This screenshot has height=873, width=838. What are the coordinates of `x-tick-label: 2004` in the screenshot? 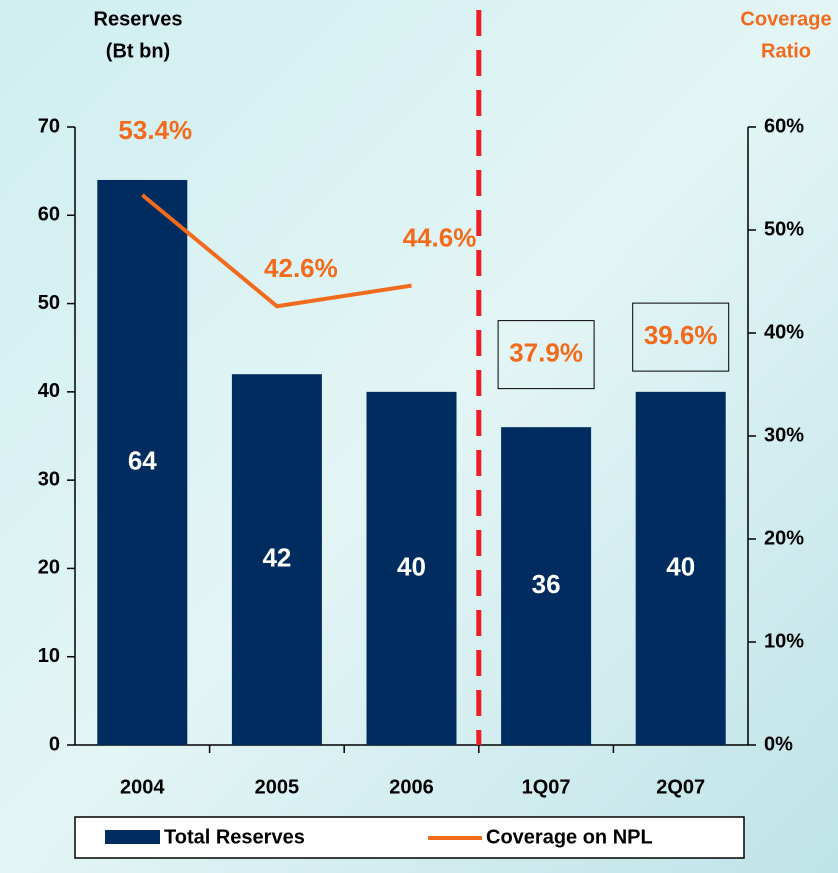 It's located at (142, 787).